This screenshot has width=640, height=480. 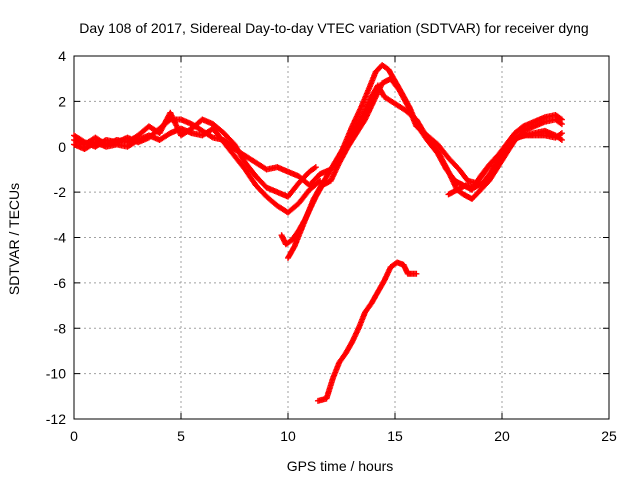 I want to click on y-tick-label: 0, so click(x=62, y=147).